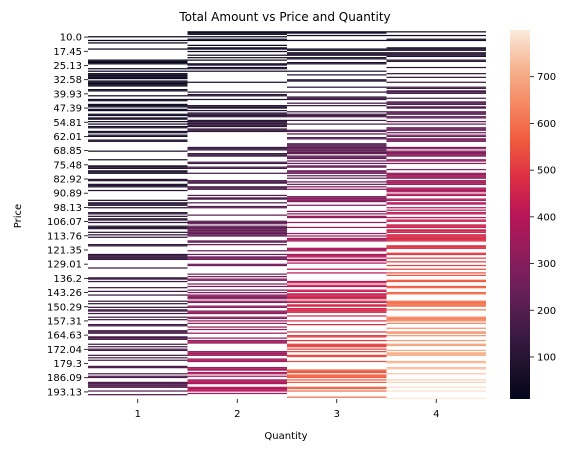 The image size is (574, 453). I want to click on x-tick-label: 3, so click(337, 414).